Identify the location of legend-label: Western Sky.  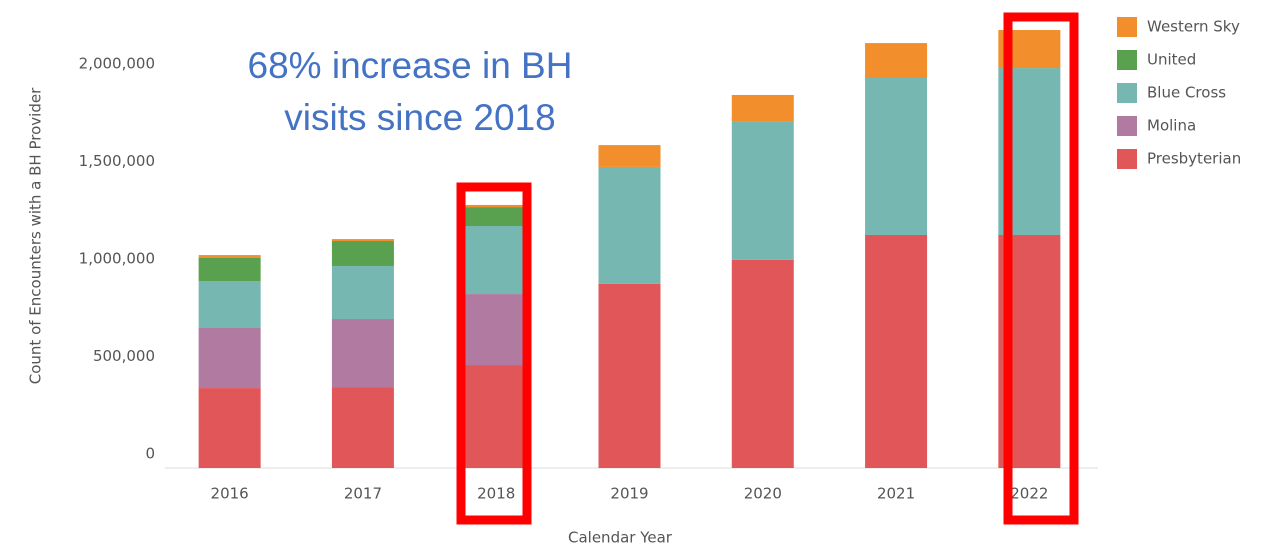
(1193, 27).